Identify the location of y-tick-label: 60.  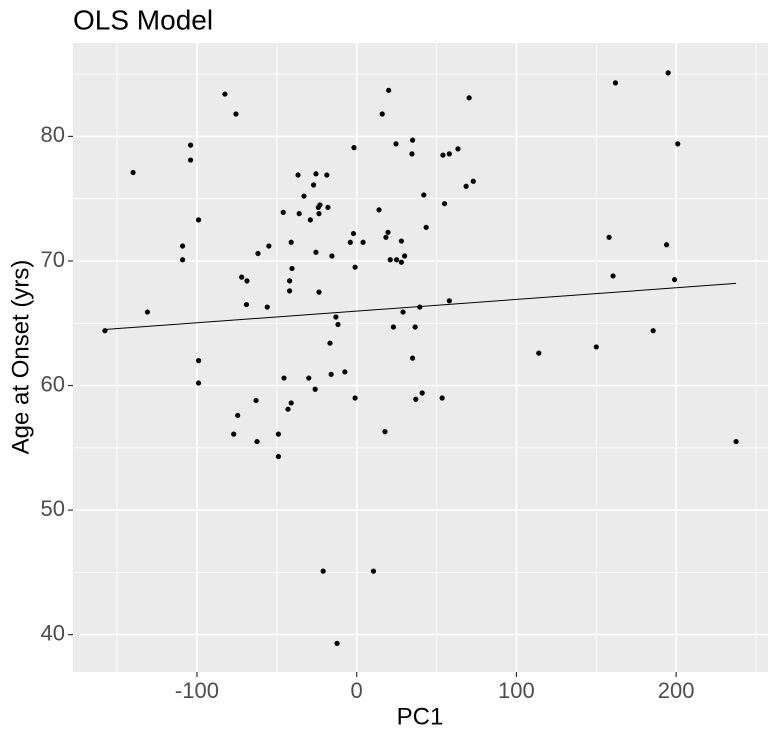
(53, 383).